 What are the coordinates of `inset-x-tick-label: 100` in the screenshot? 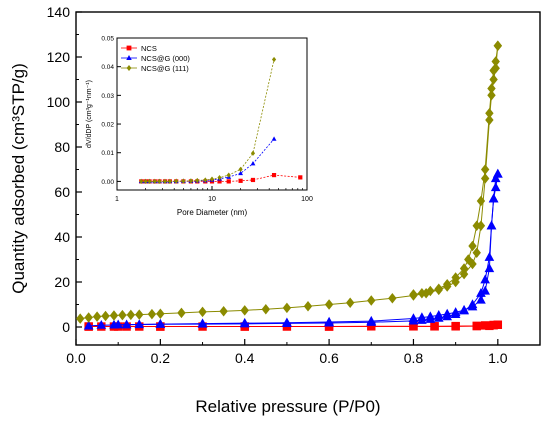 It's located at (307, 199).